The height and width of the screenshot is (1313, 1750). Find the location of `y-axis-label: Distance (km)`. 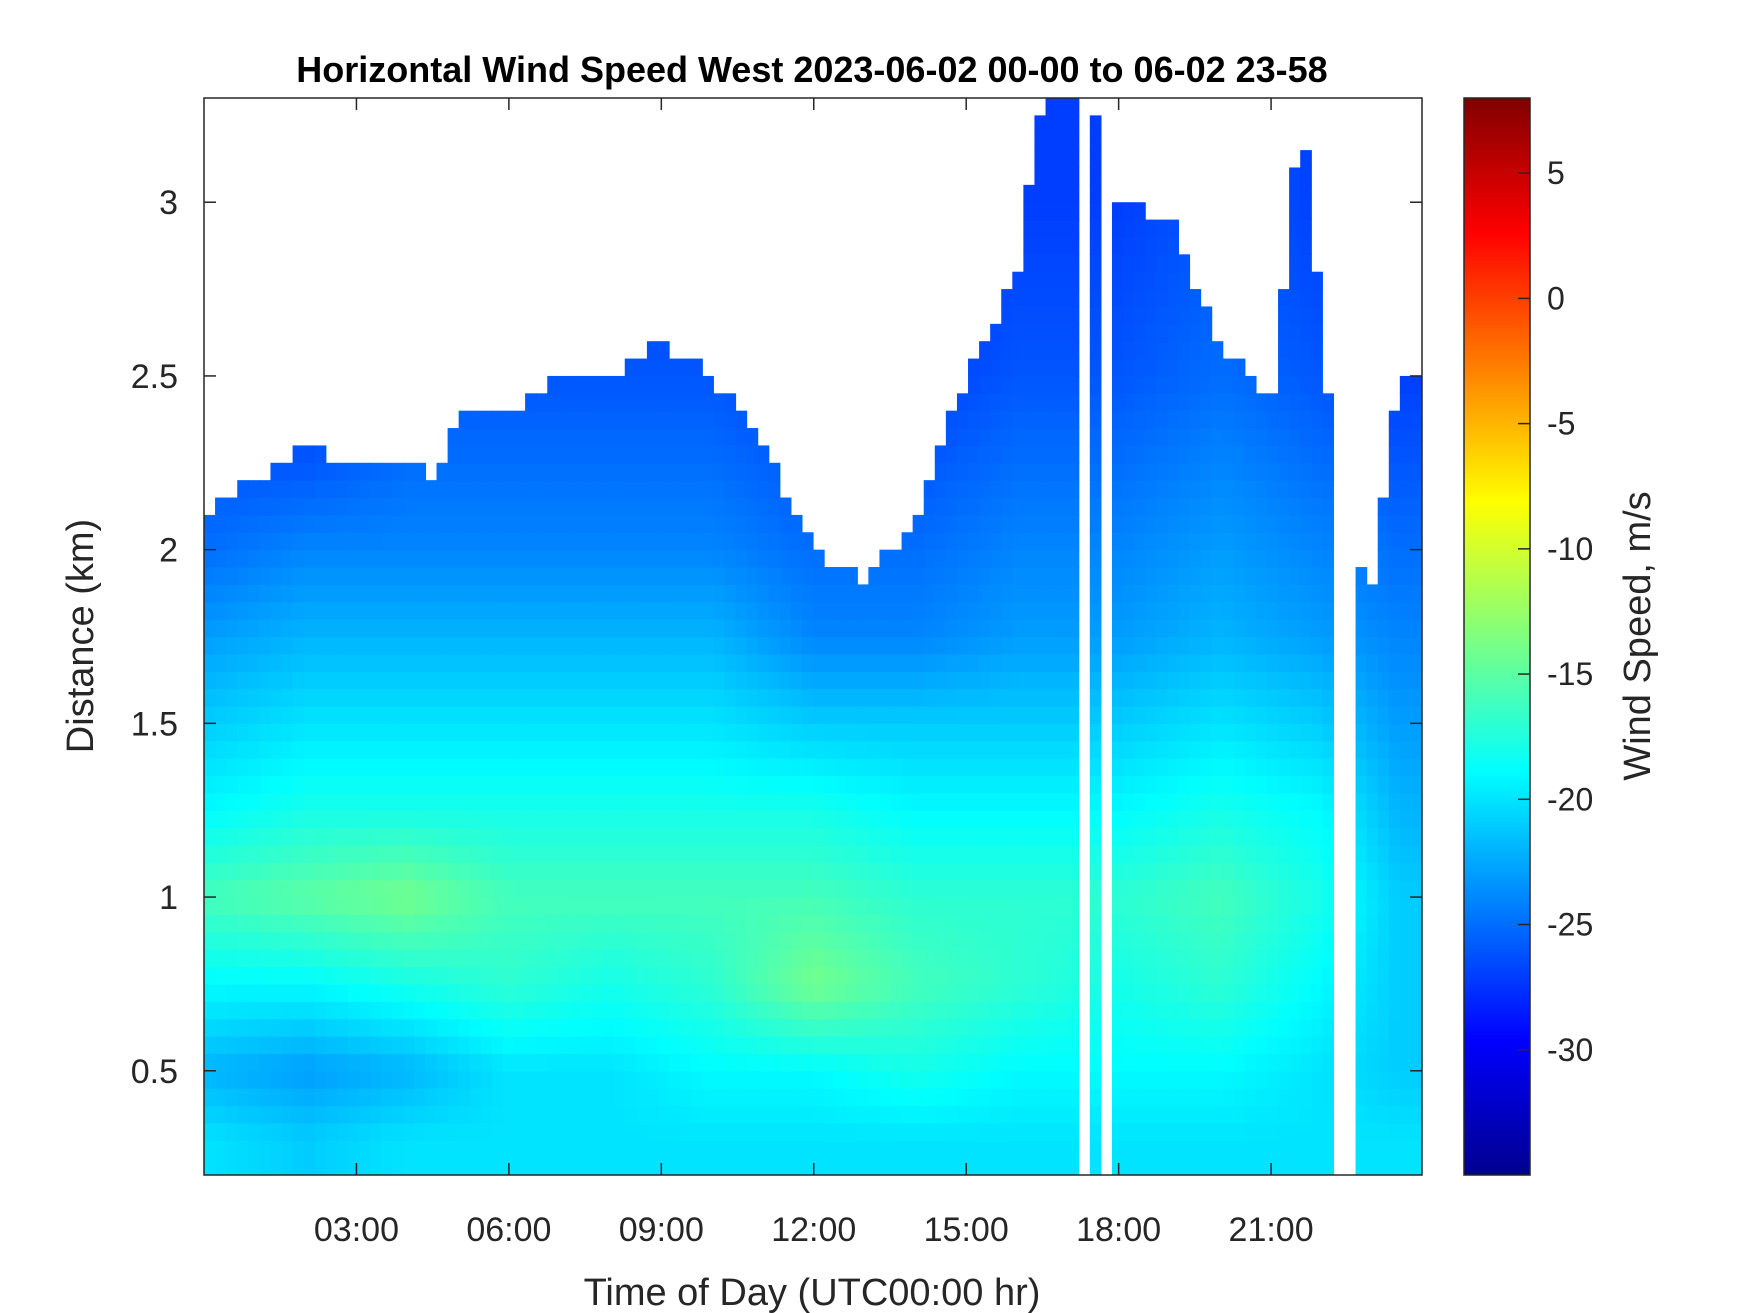

y-axis-label: Distance (km) is located at coordinates (81, 636).